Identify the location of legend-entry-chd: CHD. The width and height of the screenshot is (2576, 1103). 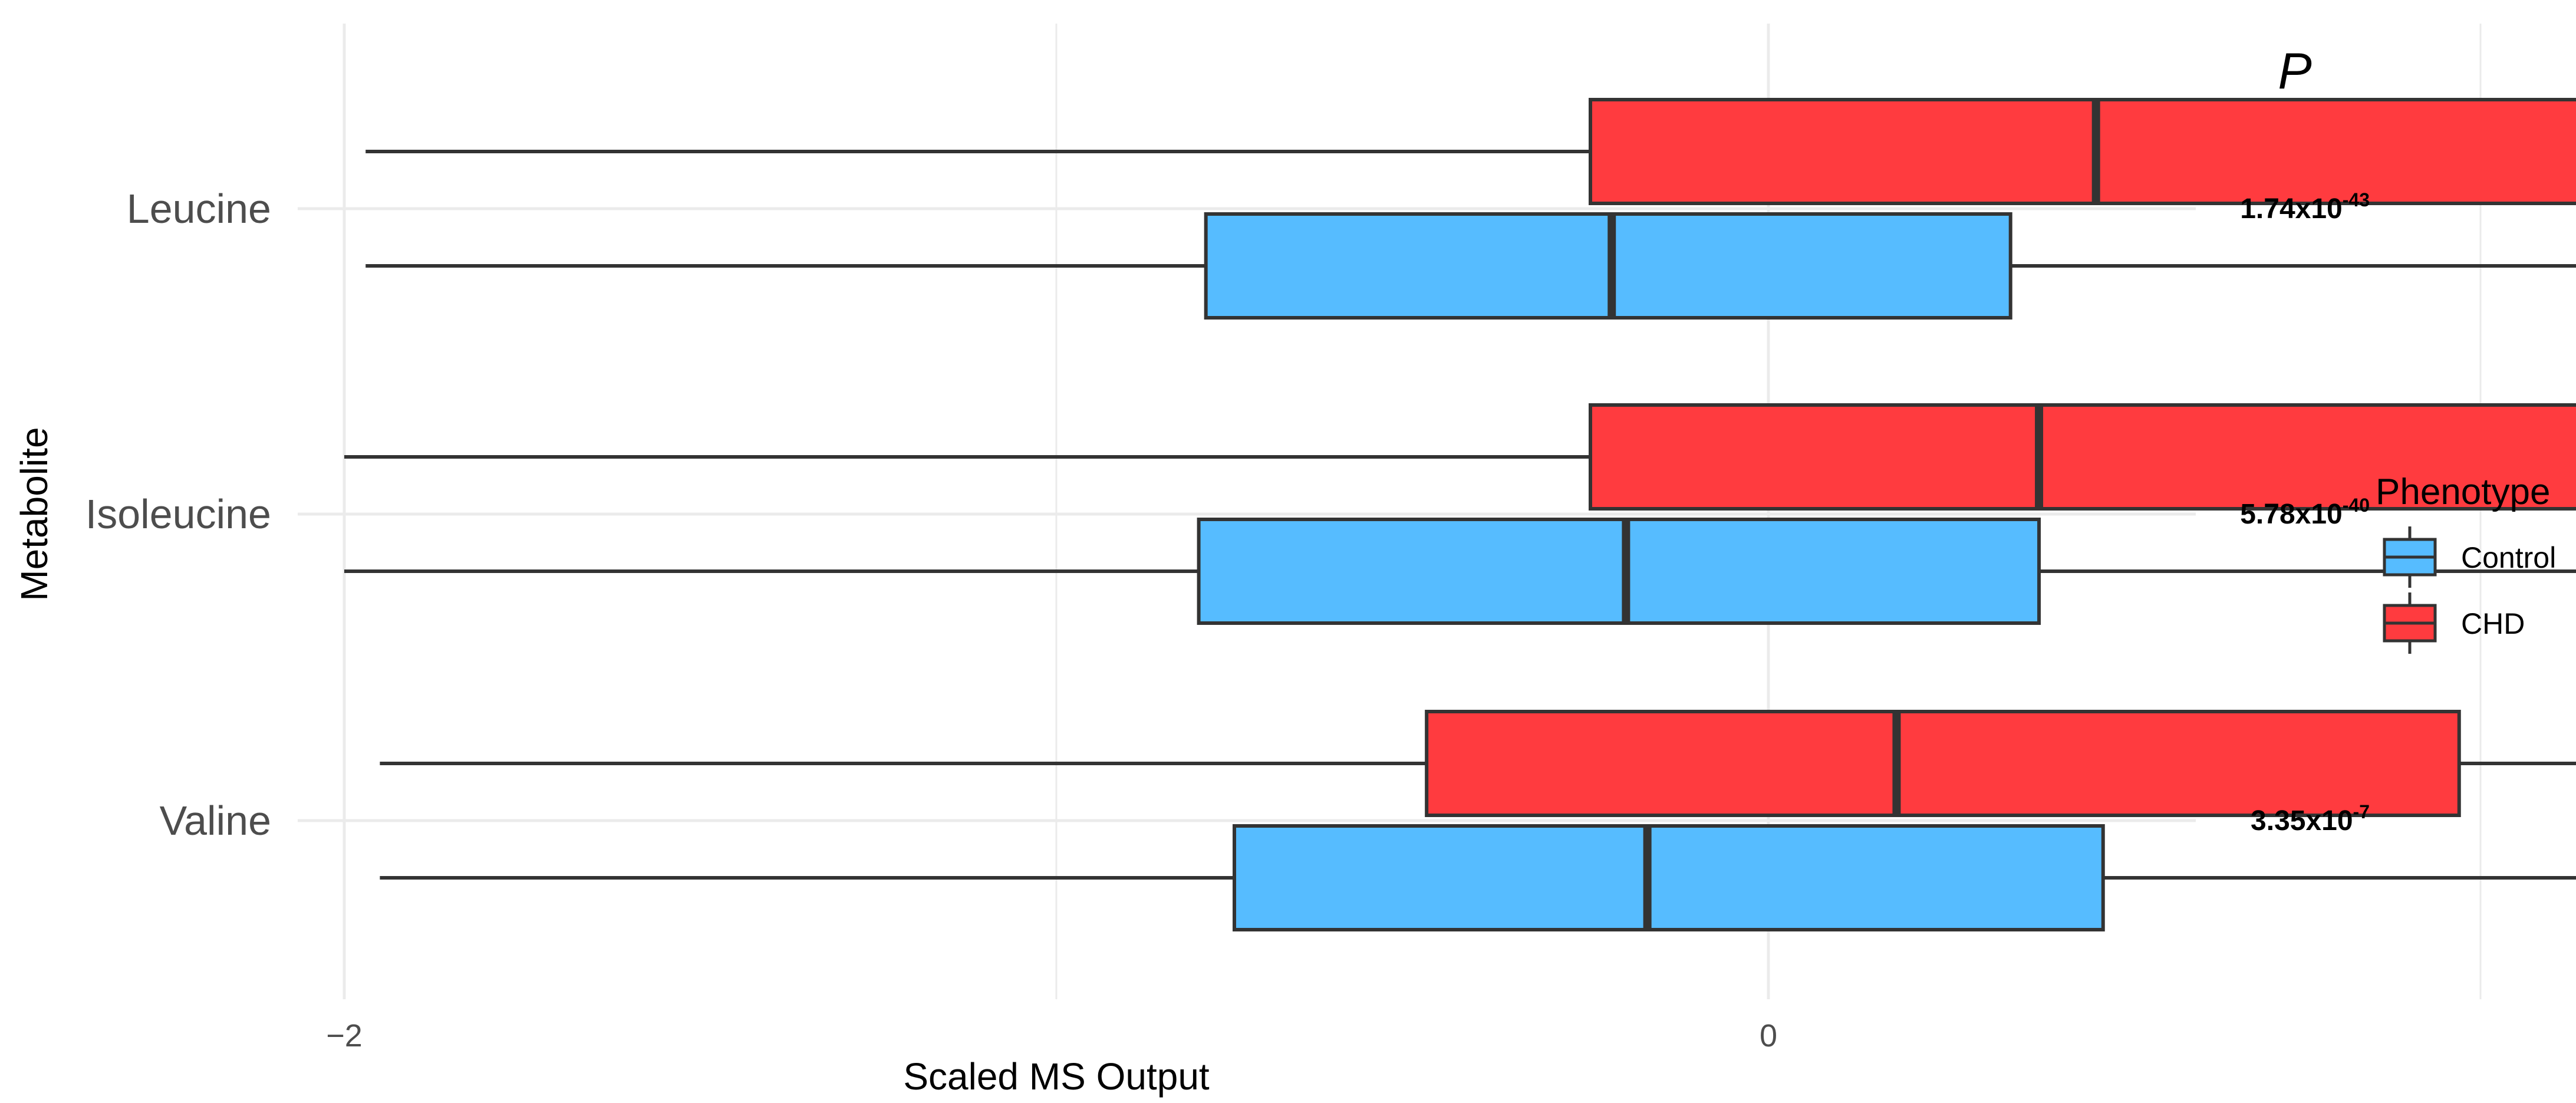
(2454, 623).